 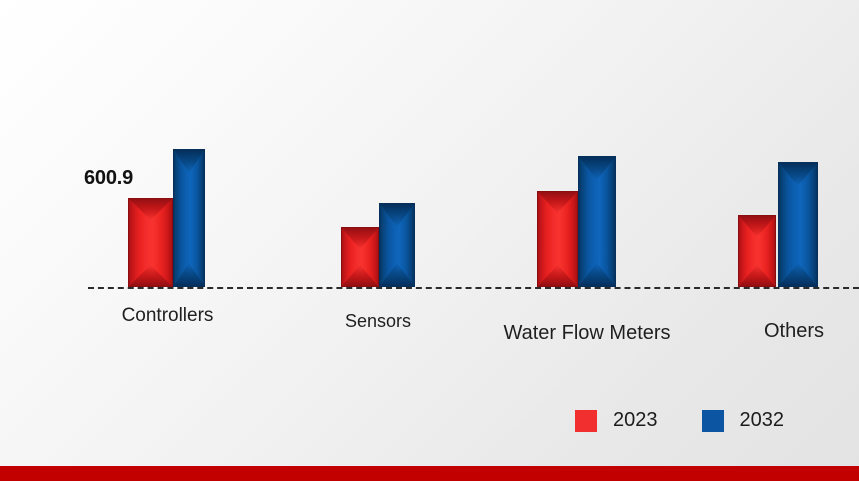 I want to click on legend-swatch-2032, so click(x=712, y=420).